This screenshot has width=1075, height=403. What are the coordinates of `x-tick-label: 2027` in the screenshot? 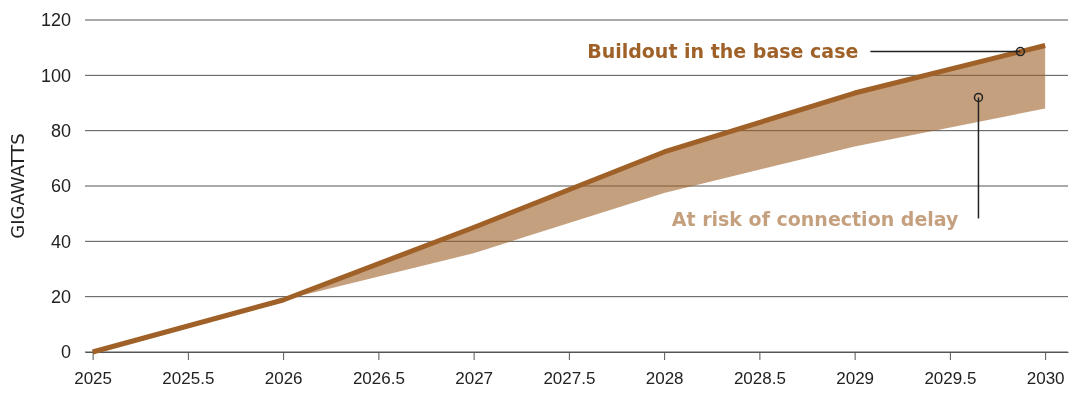 It's located at (474, 379).